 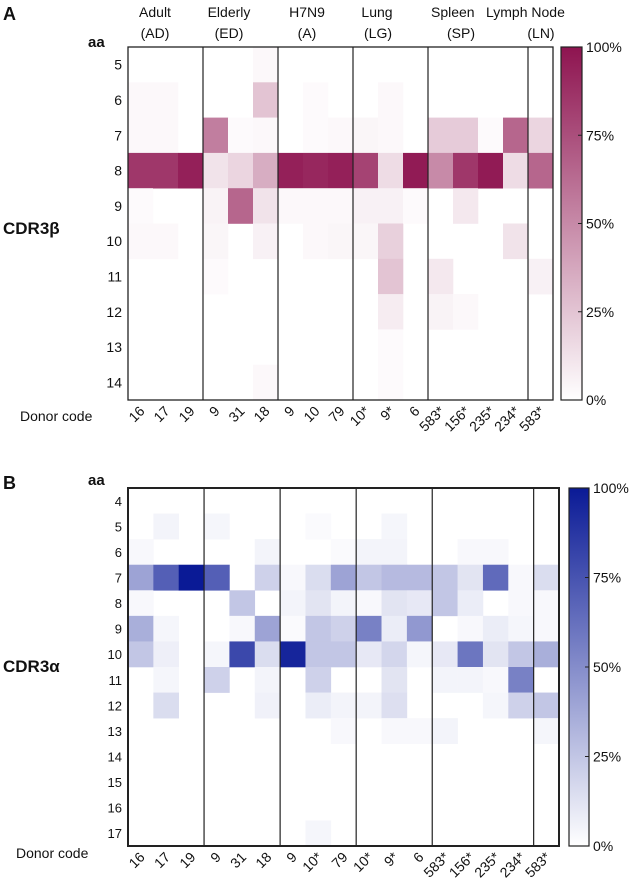 What do you see at coordinates (453, 12) in the screenshot?
I see `group-label-spleen: Spleen` at bounding box center [453, 12].